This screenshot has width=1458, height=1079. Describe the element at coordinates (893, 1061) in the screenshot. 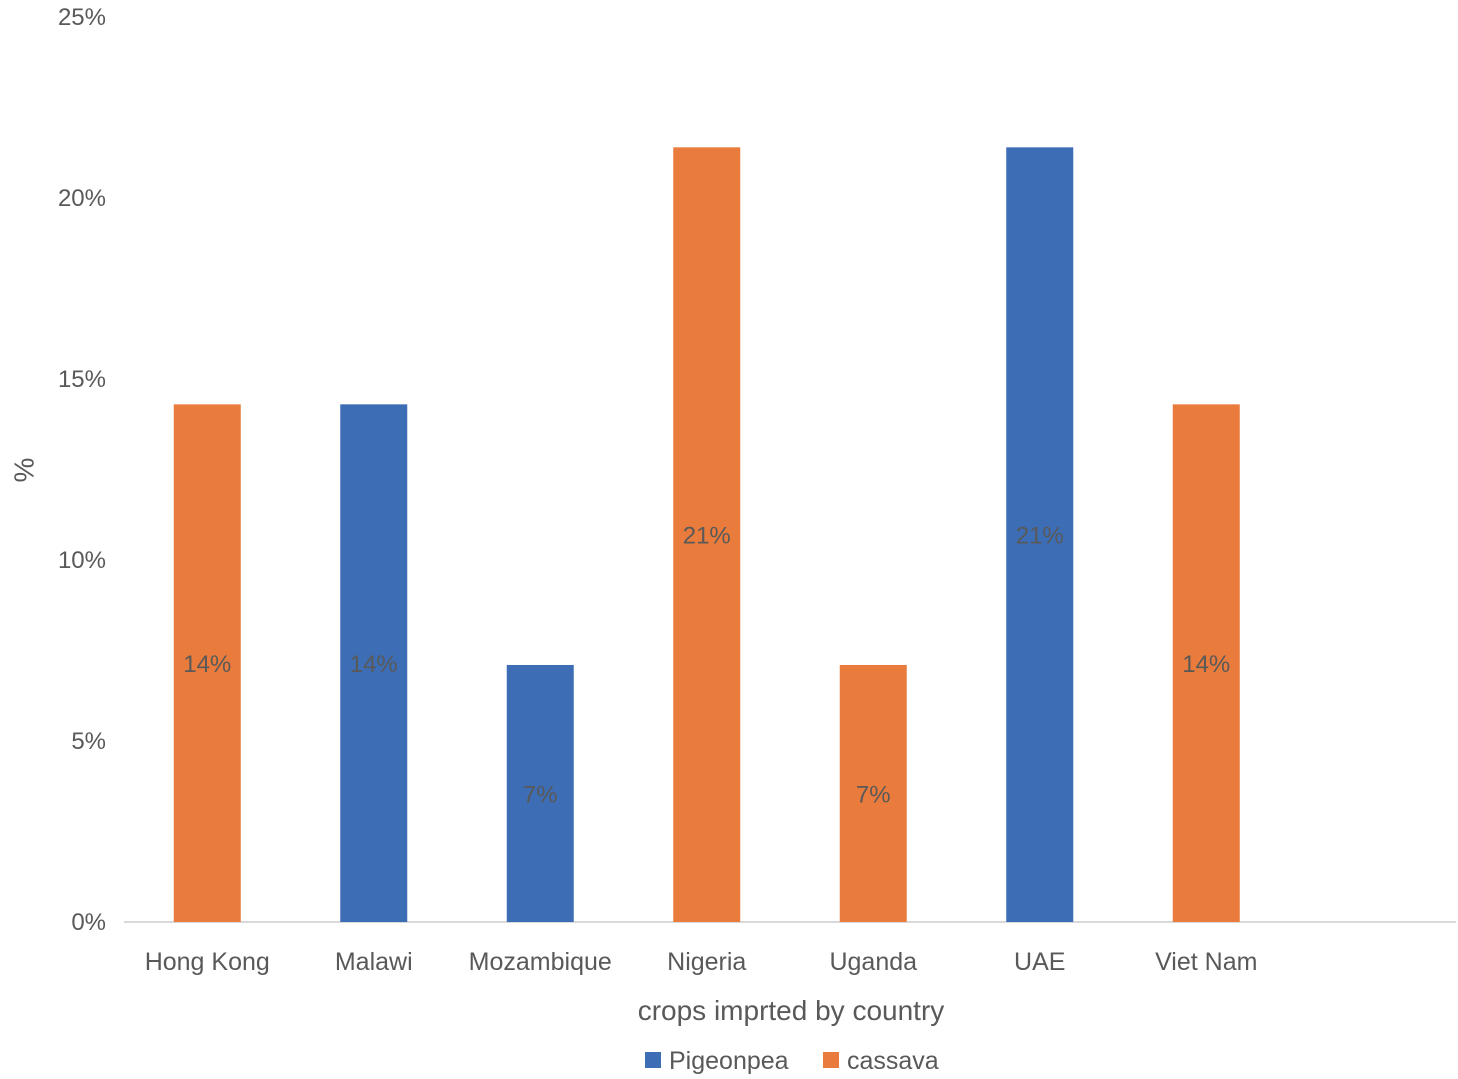

I see `legend-label: cassava` at that location.